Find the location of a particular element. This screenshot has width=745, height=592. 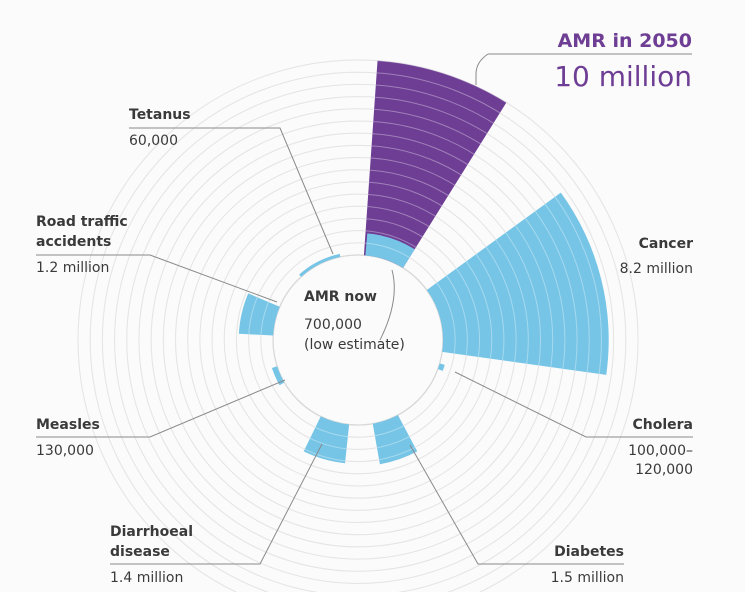

cholera-value-line2: 120,000 is located at coordinates (664, 470).